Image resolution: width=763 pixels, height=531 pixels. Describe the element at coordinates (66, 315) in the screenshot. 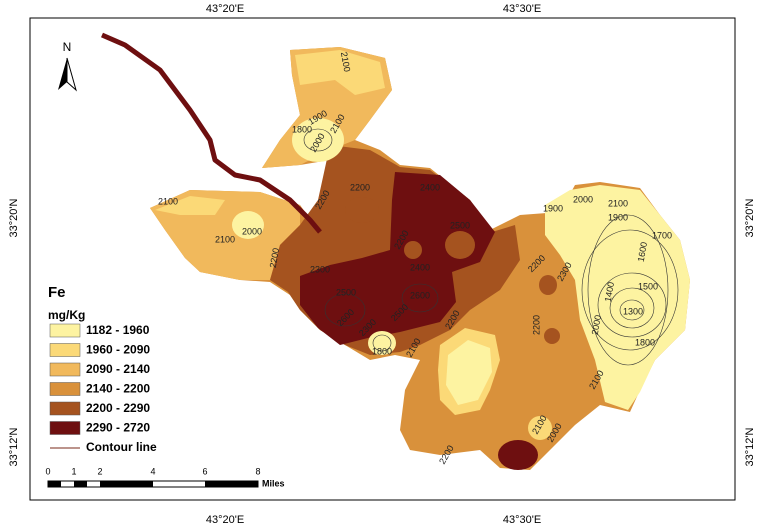

I see `legend-unit: mg/Kg` at that location.